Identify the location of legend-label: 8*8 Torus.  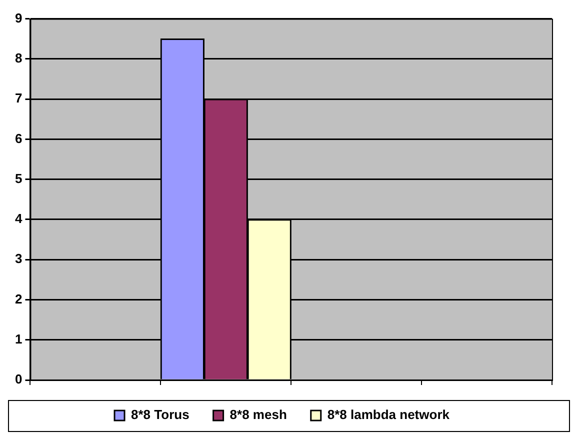
(160, 414).